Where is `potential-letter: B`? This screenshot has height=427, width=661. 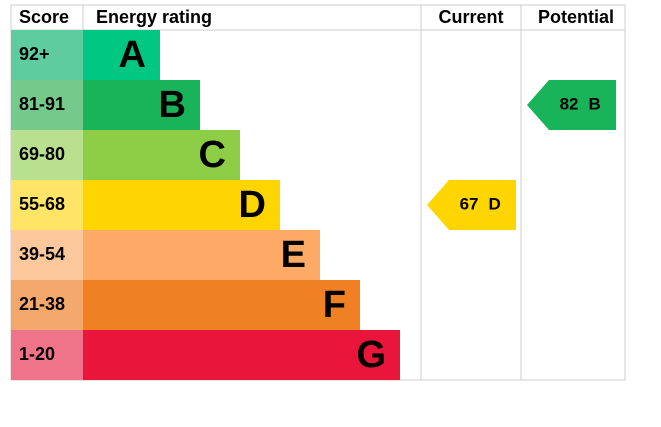
potential-letter: B is located at coordinates (595, 103).